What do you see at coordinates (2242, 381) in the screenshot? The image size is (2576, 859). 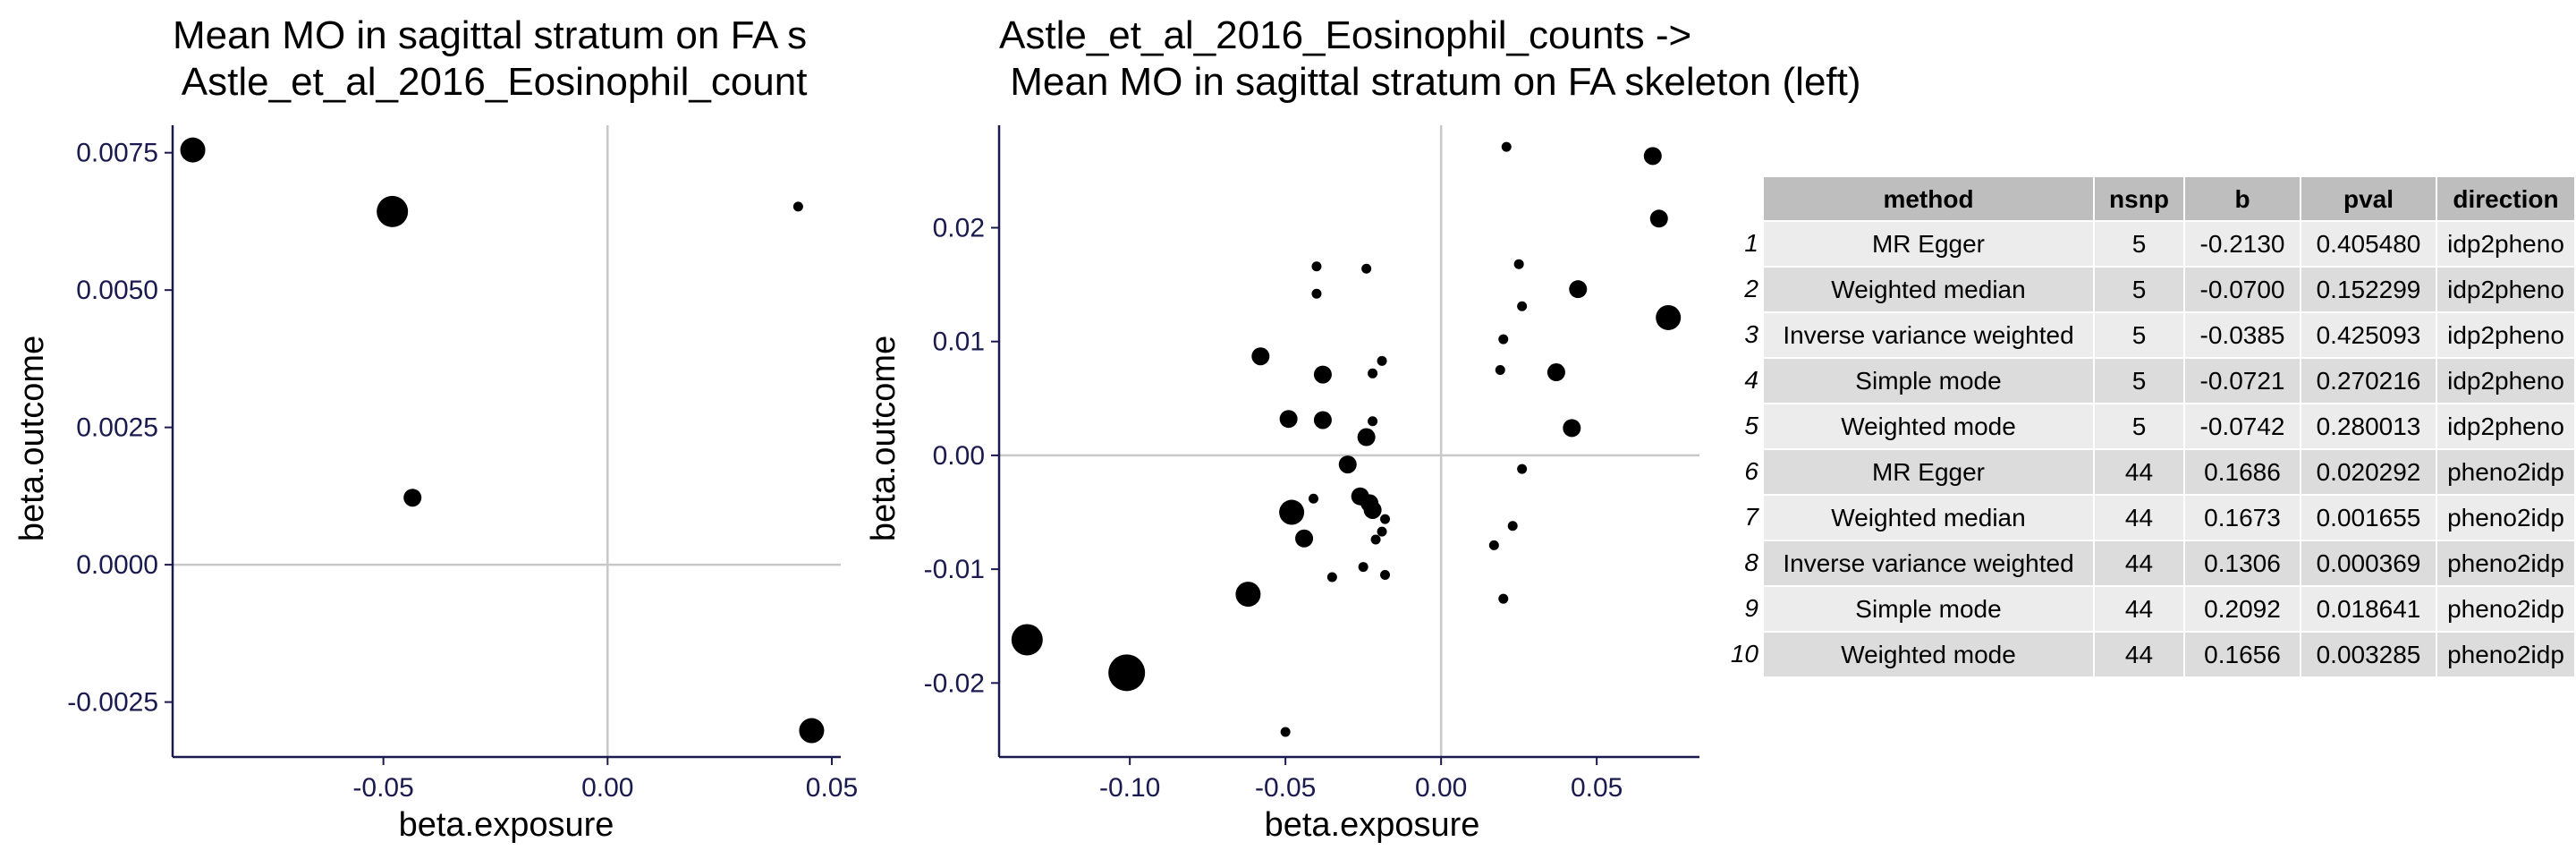 I see `table-cell-b: -0.0721` at bounding box center [2242, 381].